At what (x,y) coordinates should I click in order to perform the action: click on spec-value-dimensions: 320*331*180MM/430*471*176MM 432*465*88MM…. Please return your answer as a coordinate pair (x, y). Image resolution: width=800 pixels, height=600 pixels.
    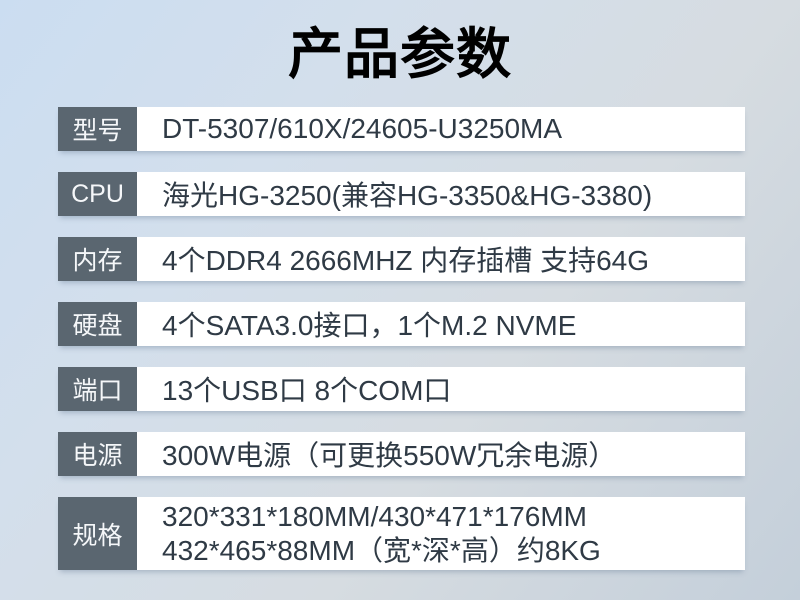
    Looking at the image, I should click on (441, 533).